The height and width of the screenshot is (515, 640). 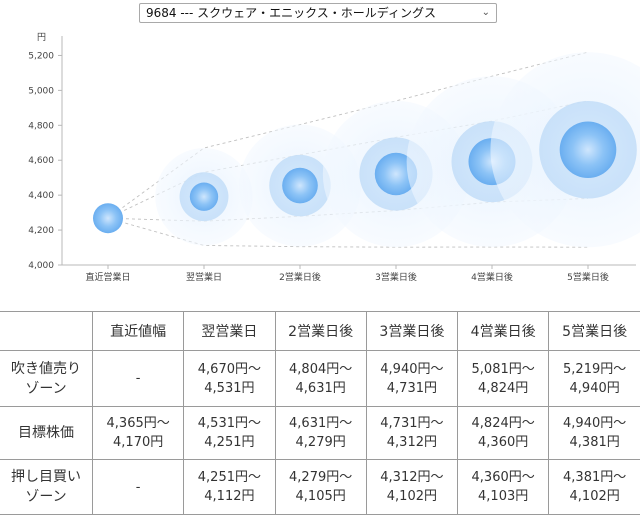 What do you see at coordinates (204, 277) in the screenshot?
I see `x-tick-label: 翌営業日` at bounding box center [204, 277].